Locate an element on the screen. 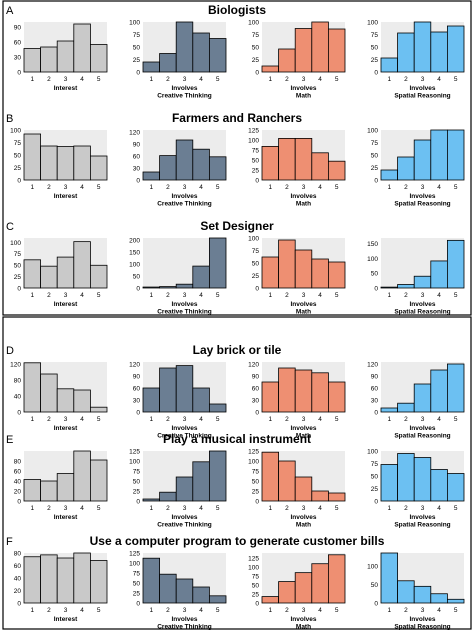 Image resolution: width=474 pixels, height=631 pixels. x-axis-label: Interest is located at coordinates (66, 304).